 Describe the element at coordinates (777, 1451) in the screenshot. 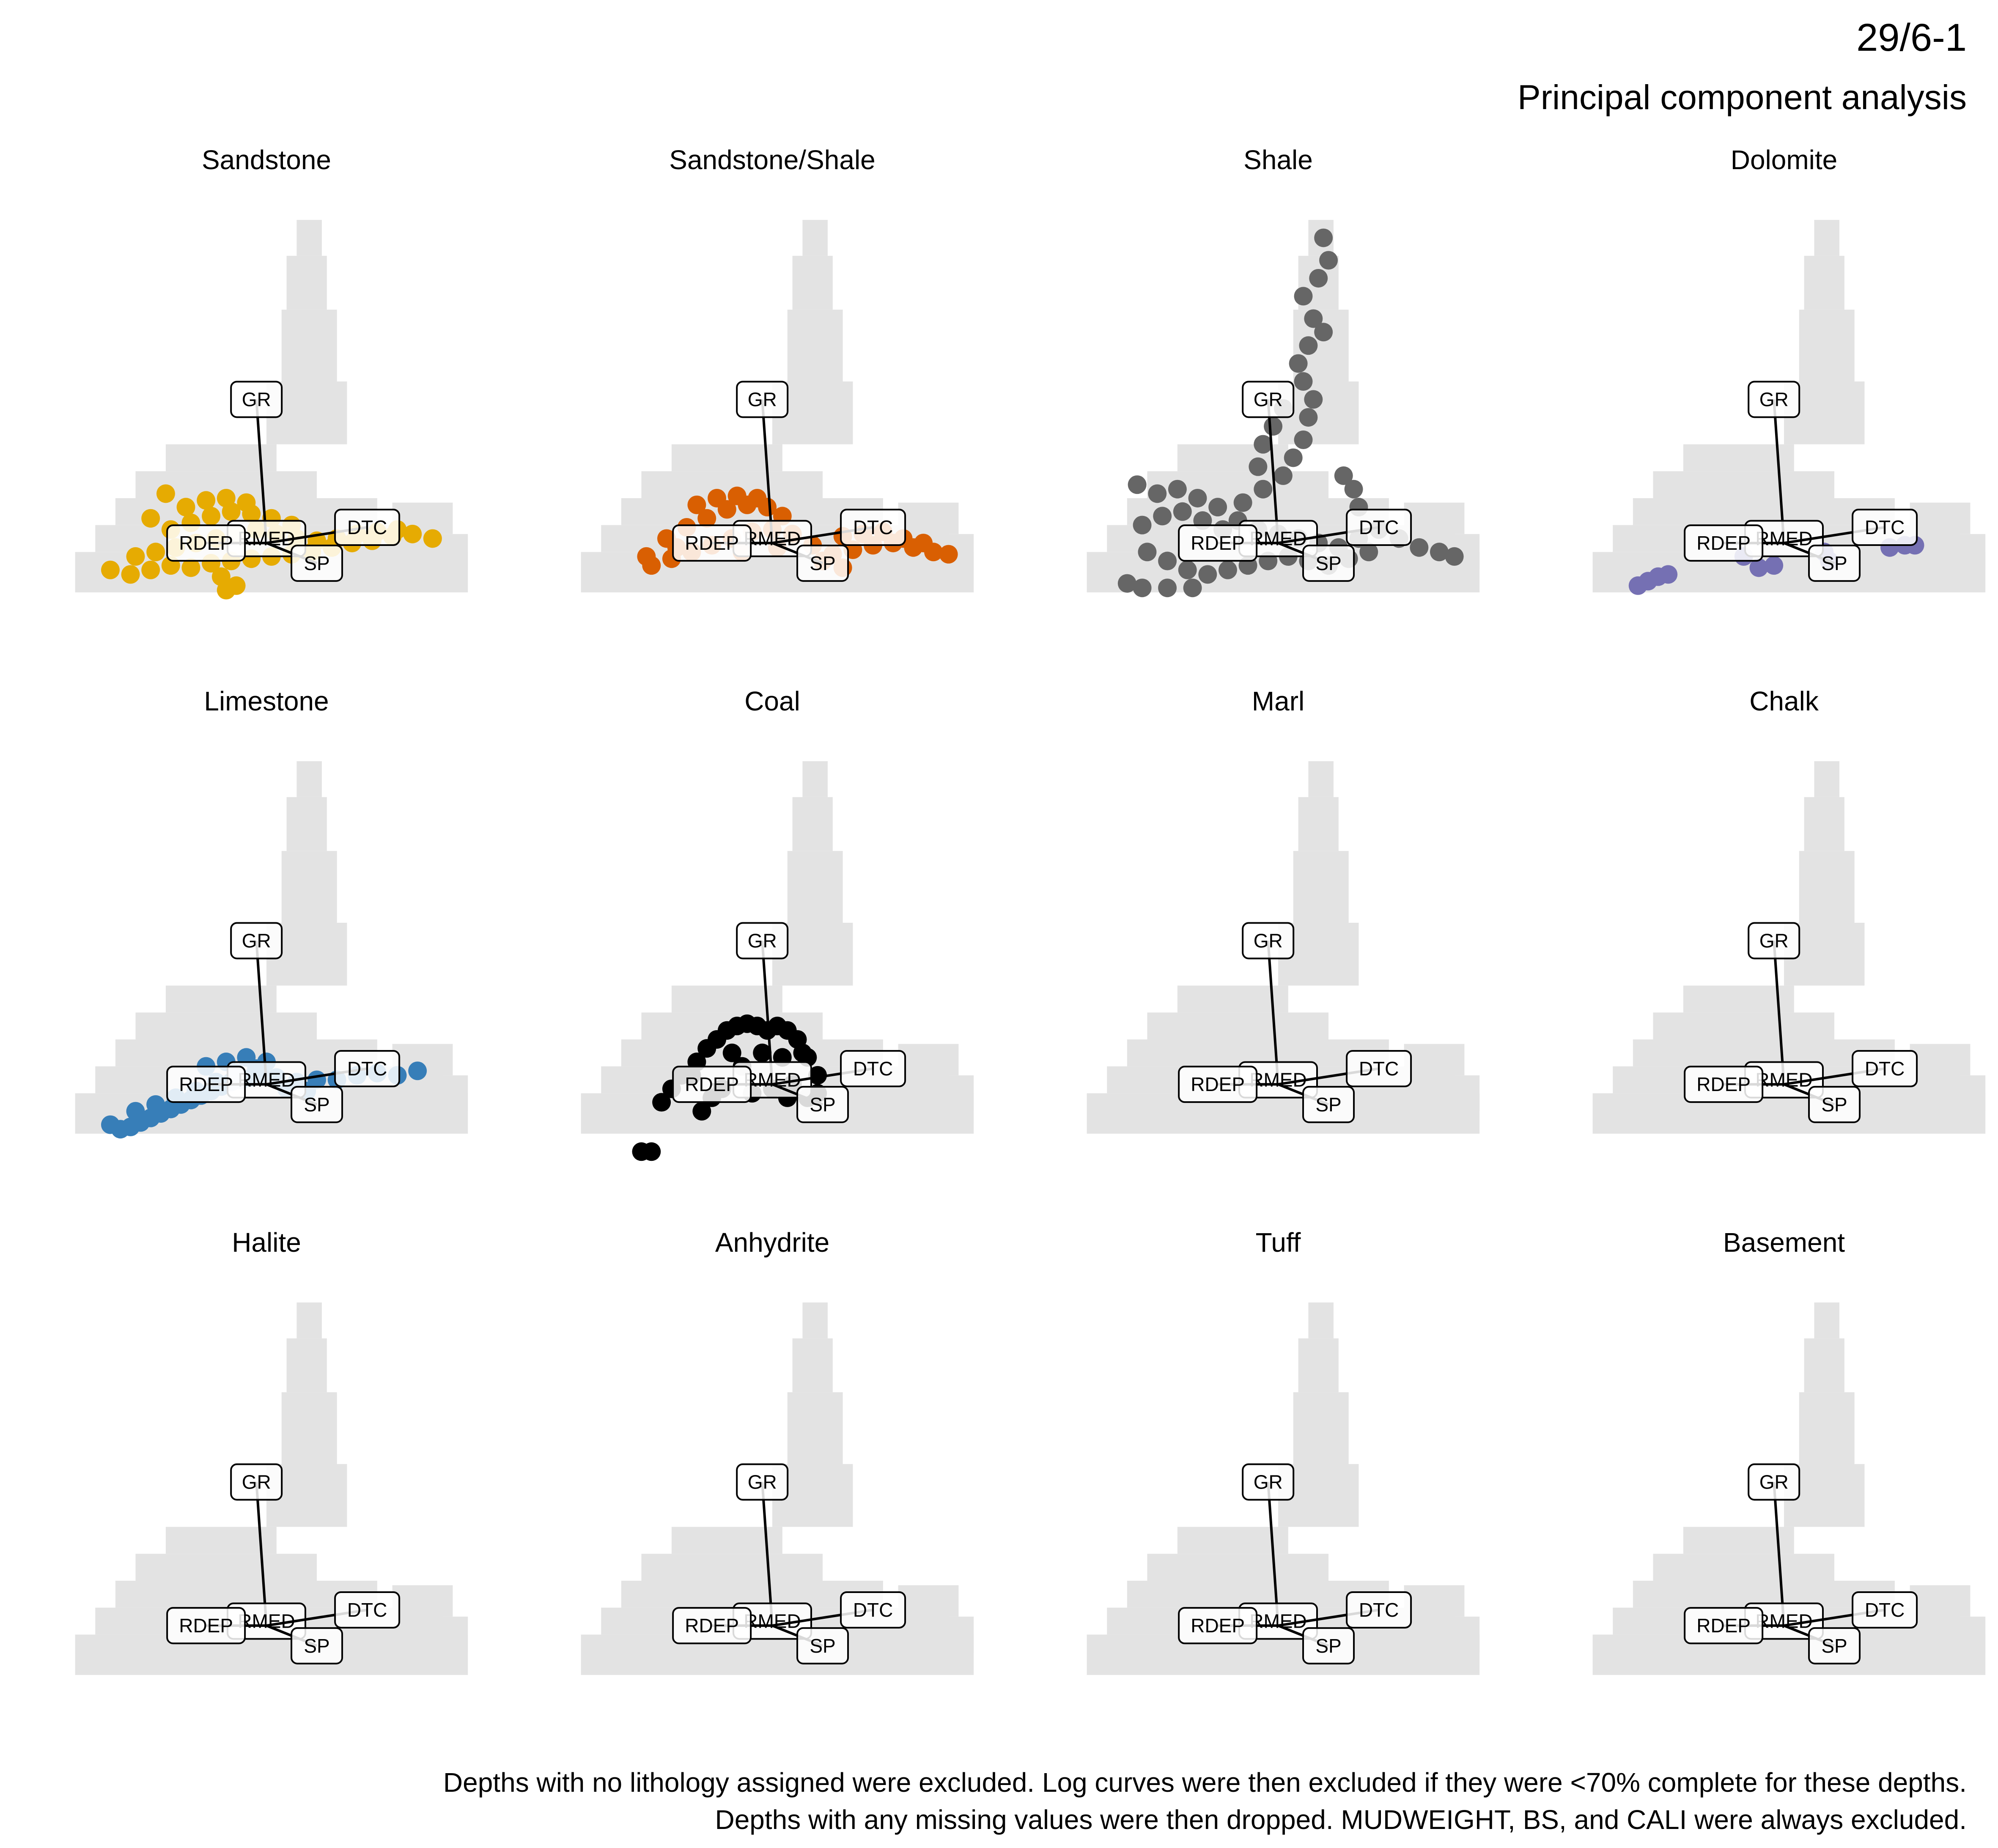

I see `panel-anhydrite: Anhydrite GR RMED DTC RDEP SP` at that location.